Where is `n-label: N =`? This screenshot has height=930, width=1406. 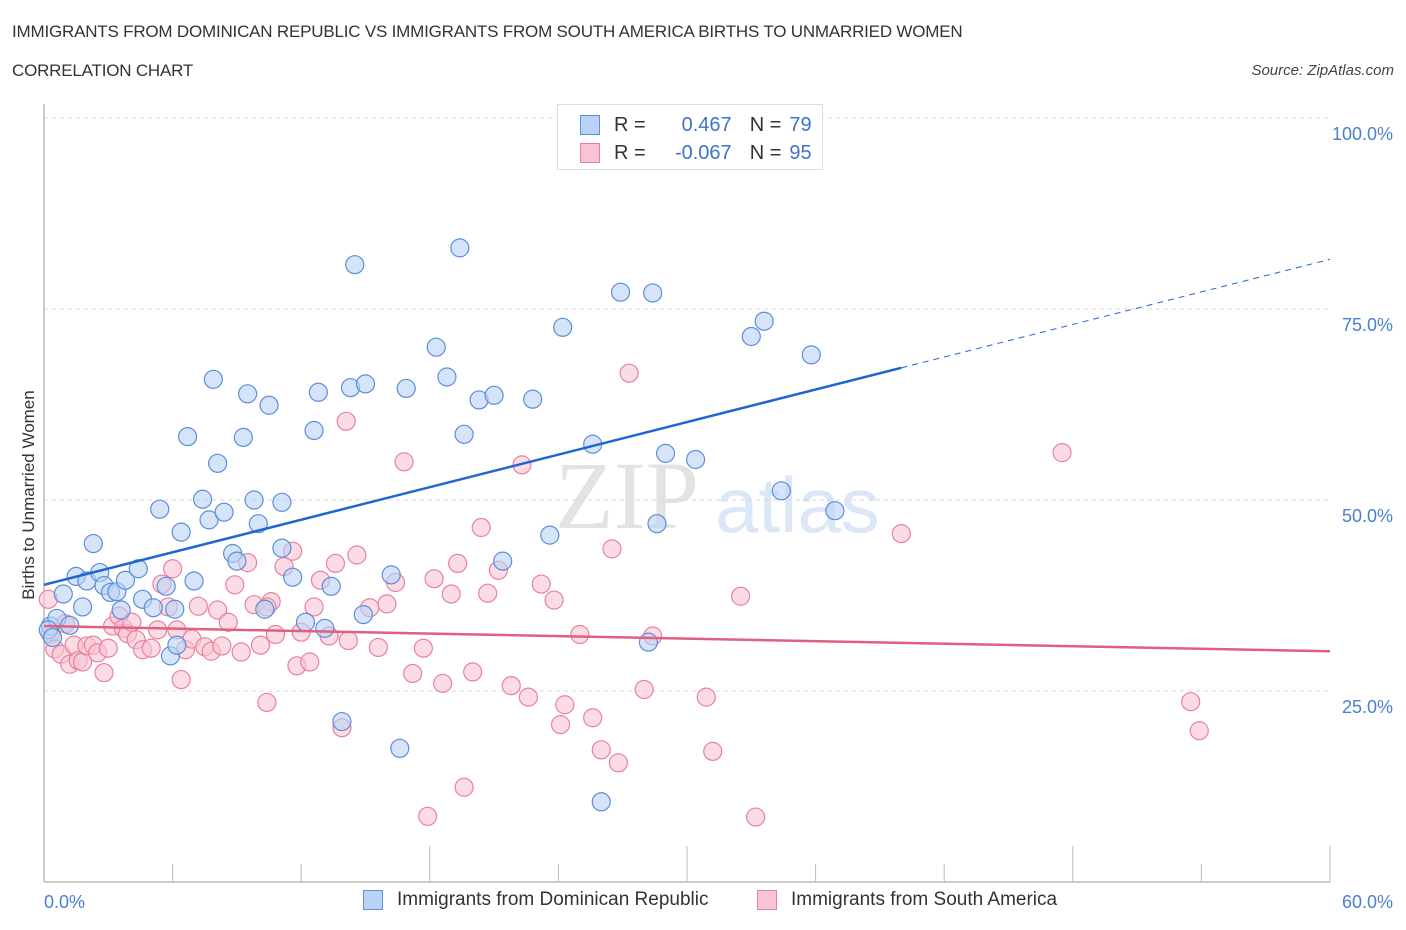 n-label: N = is located at coordinates (765, 124).